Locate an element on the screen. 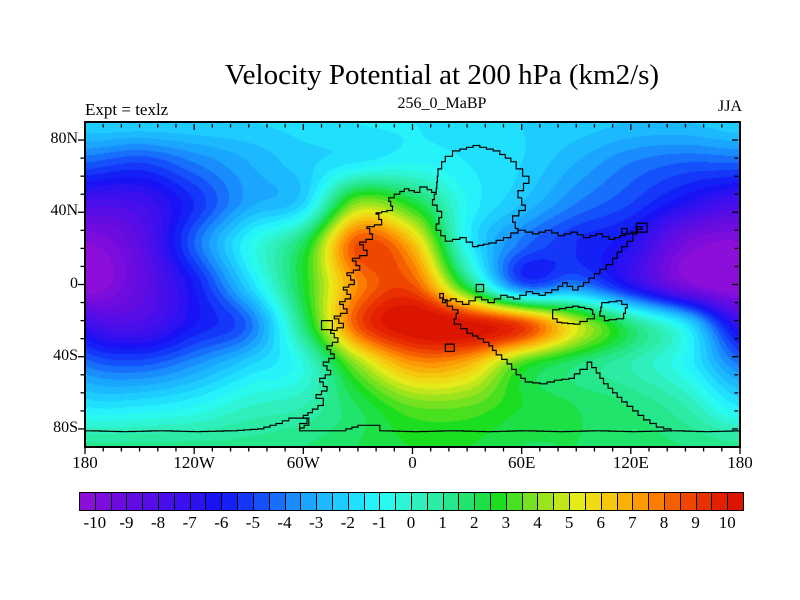 This screenshot has width=800, height=600. colorbar-label--7: -7 is located at coordinates (189, 522).